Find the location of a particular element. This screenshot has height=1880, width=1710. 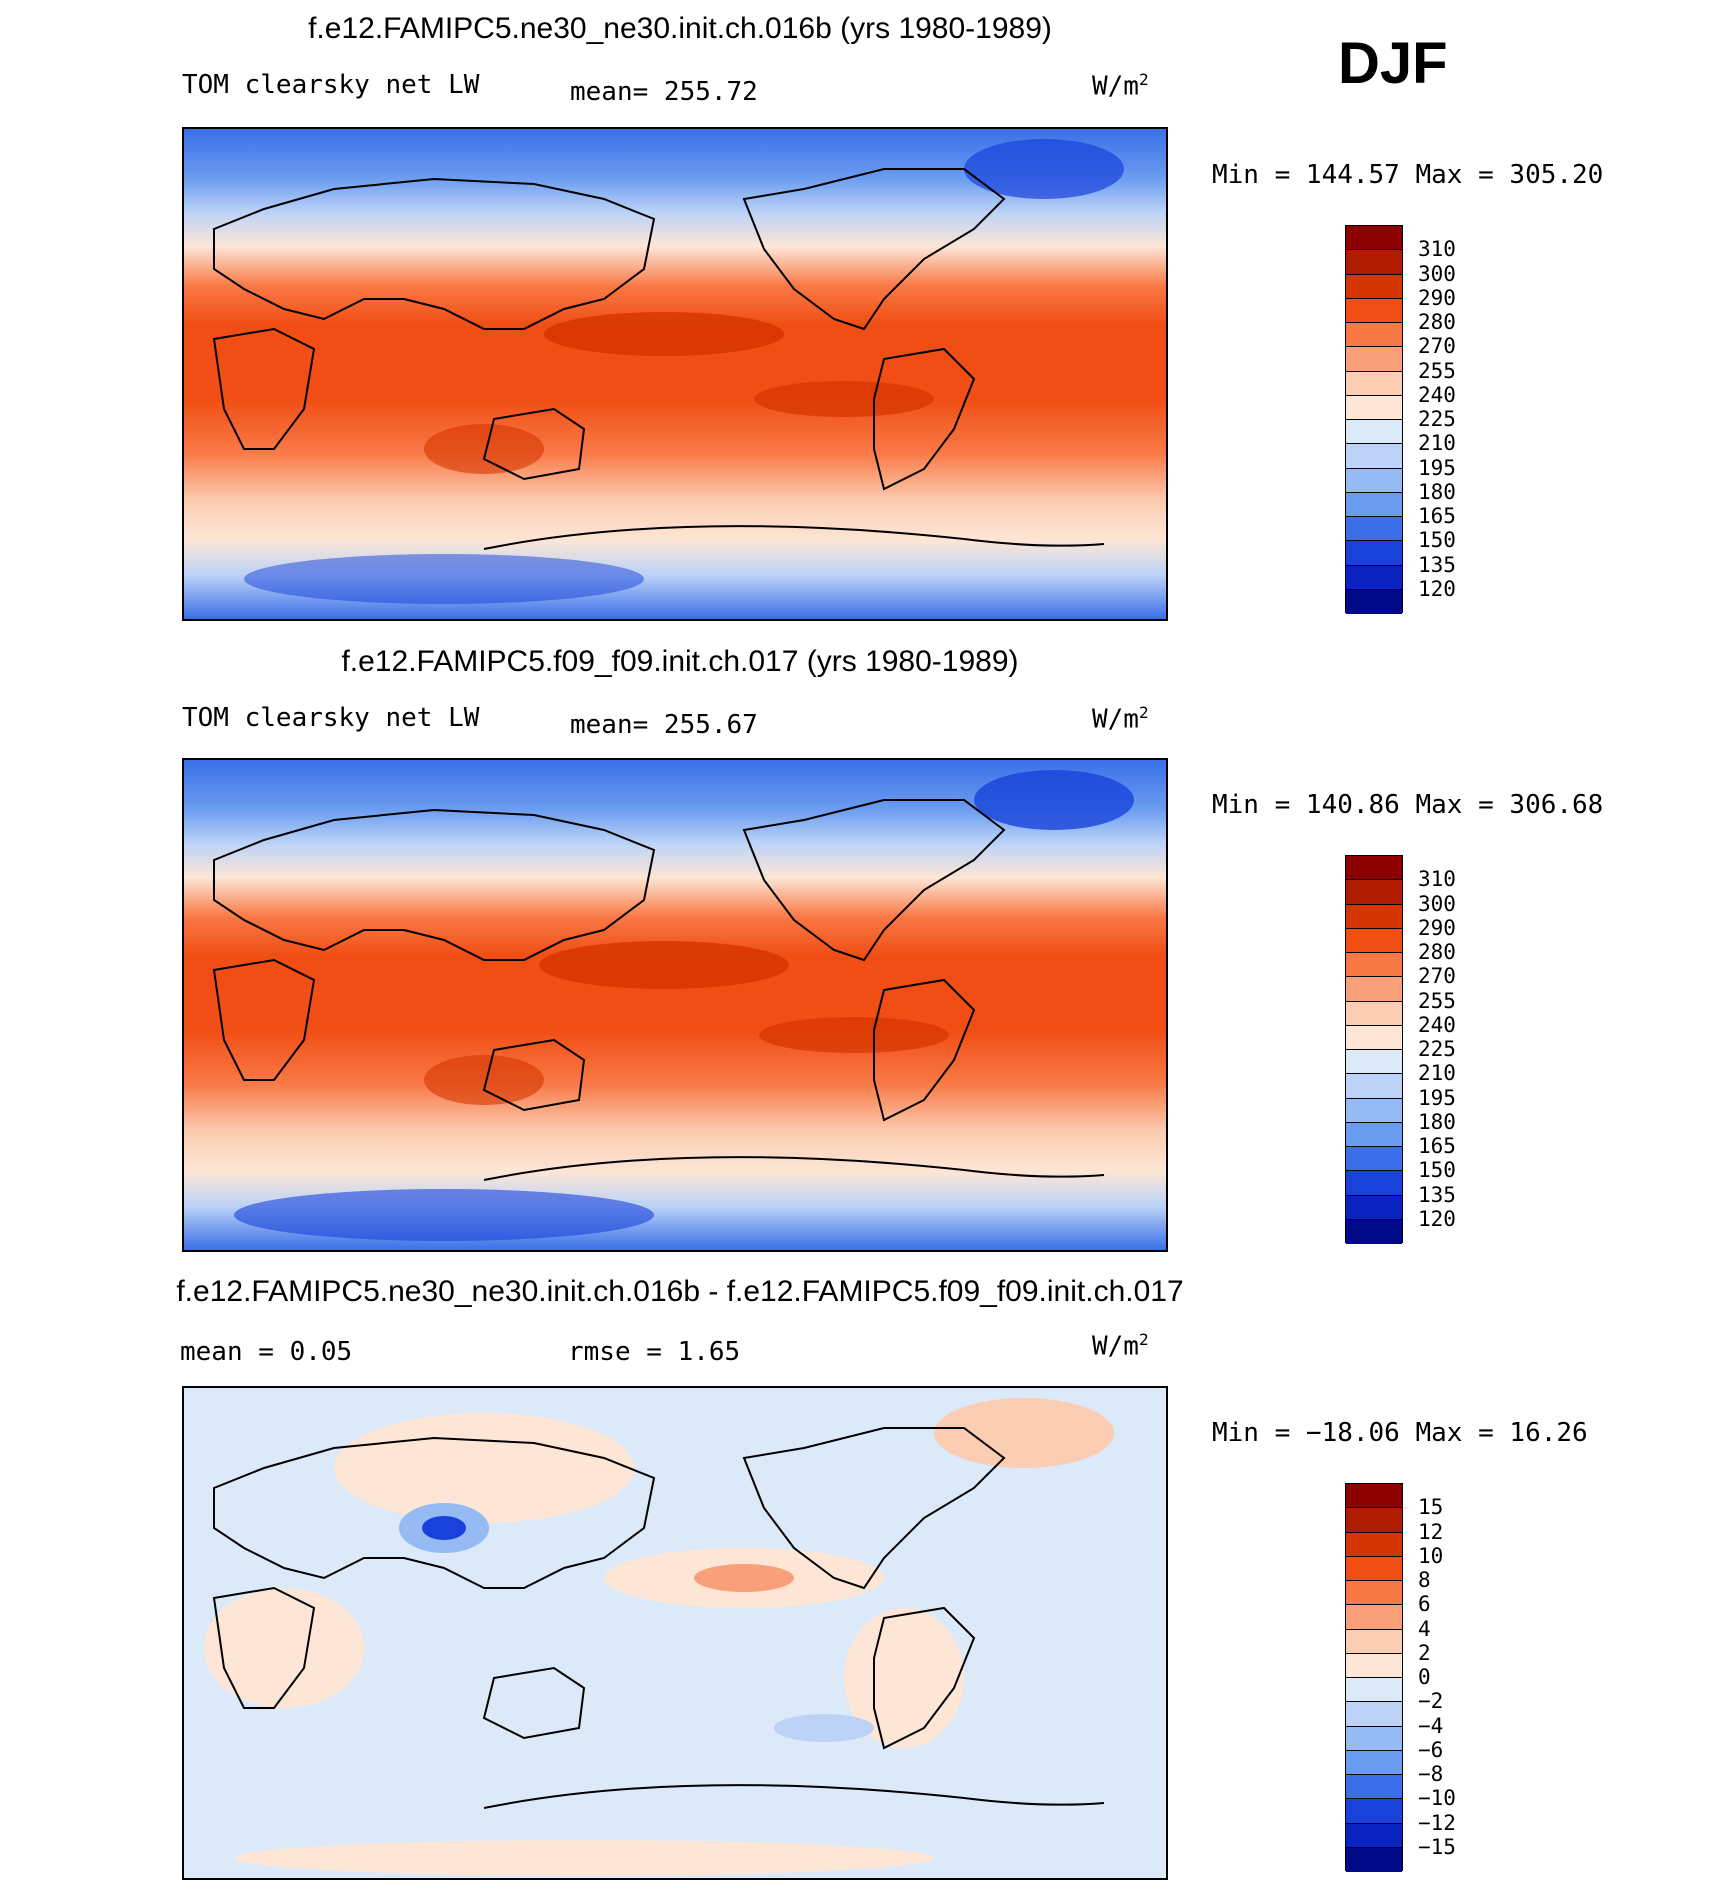

variable-label-middle: TOM clearsky net LW is located at coordinates (331, 718).